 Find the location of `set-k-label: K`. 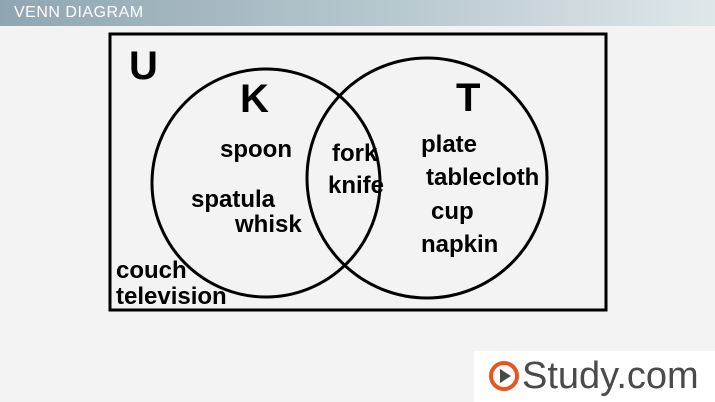

set-k-label: K is located at coordinates (254, 99).